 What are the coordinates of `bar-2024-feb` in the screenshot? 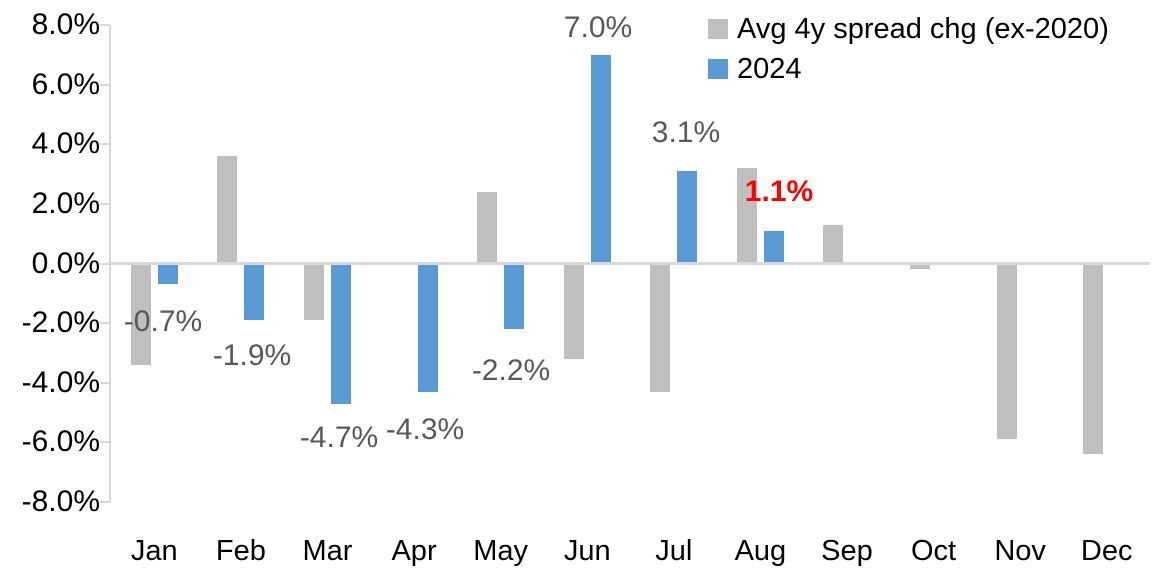 It's located at (254, 292).